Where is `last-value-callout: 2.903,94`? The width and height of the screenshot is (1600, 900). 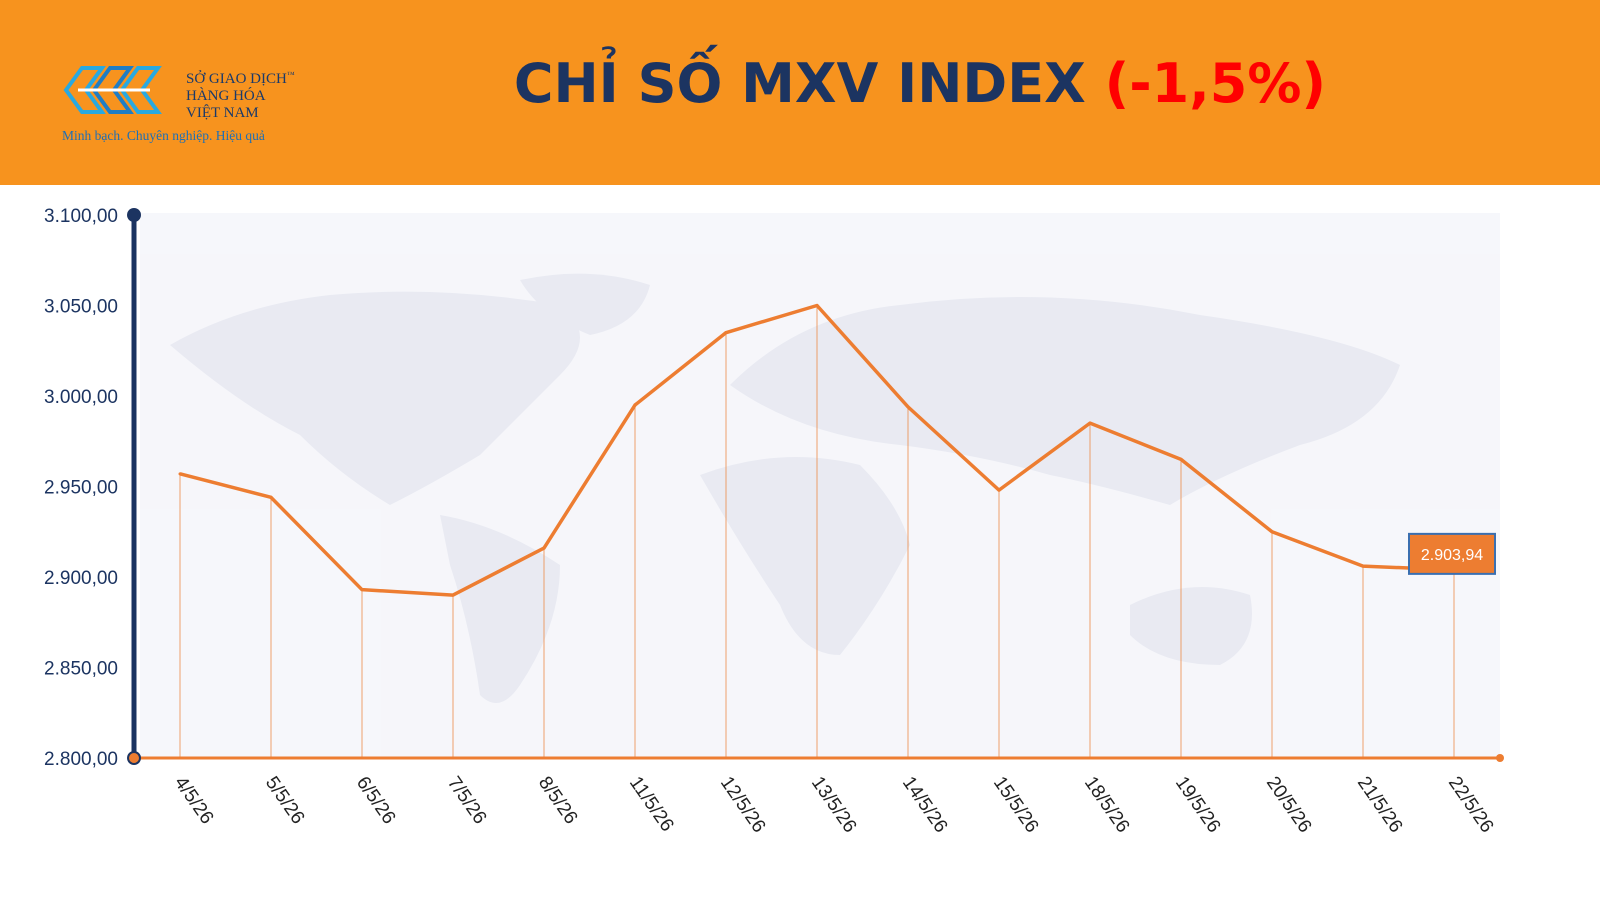
last-value-callout: 2.903,94 is located at coordinates (1452, 553).